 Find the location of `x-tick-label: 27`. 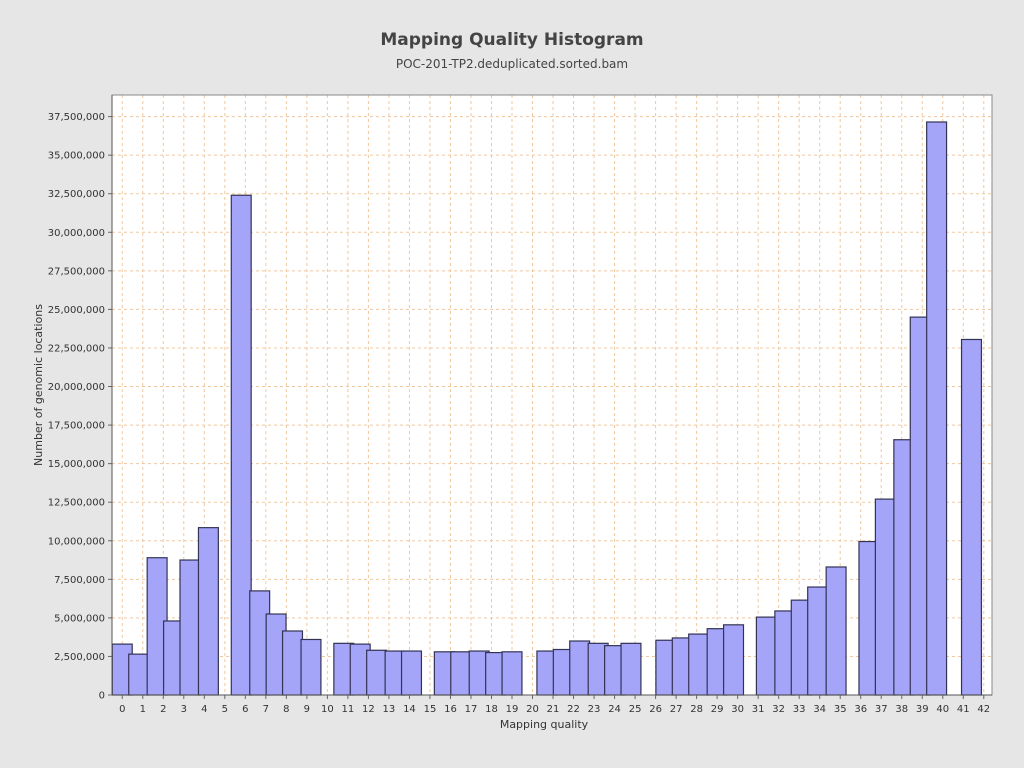

x-tick-label: 27 is located at coordinates (676, 709).